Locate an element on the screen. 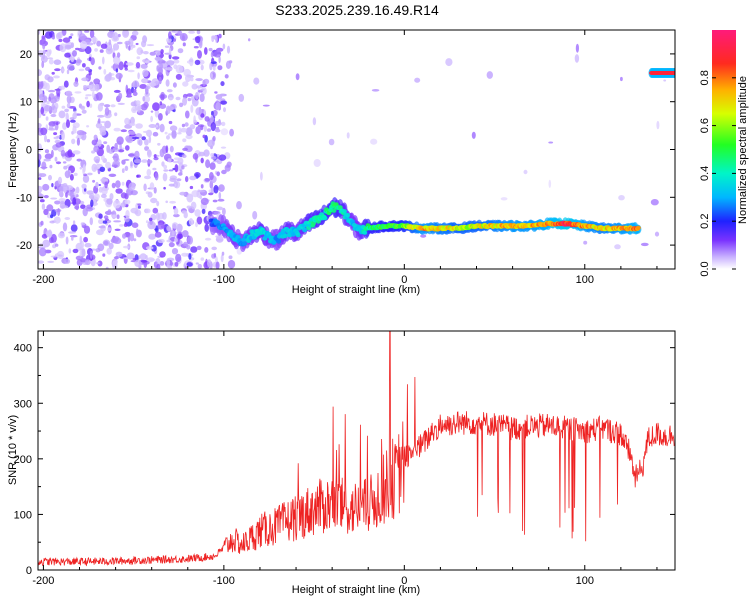 The width and height of the screenshot is (750, 600). spectrogram-ylabel: Frequency (Hz) is located at coordinates (13, 150).